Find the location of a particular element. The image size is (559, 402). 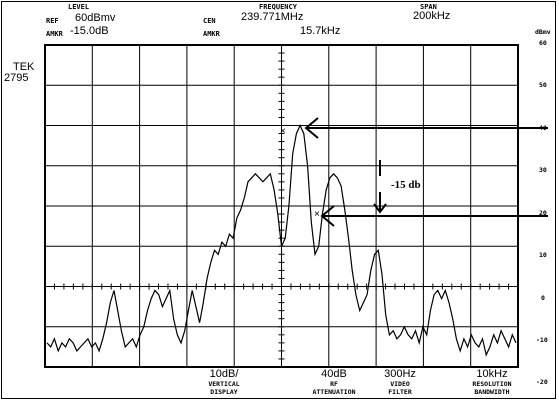

amkr-freq-value: 15.7kHz is located at coordinates (320, 31).